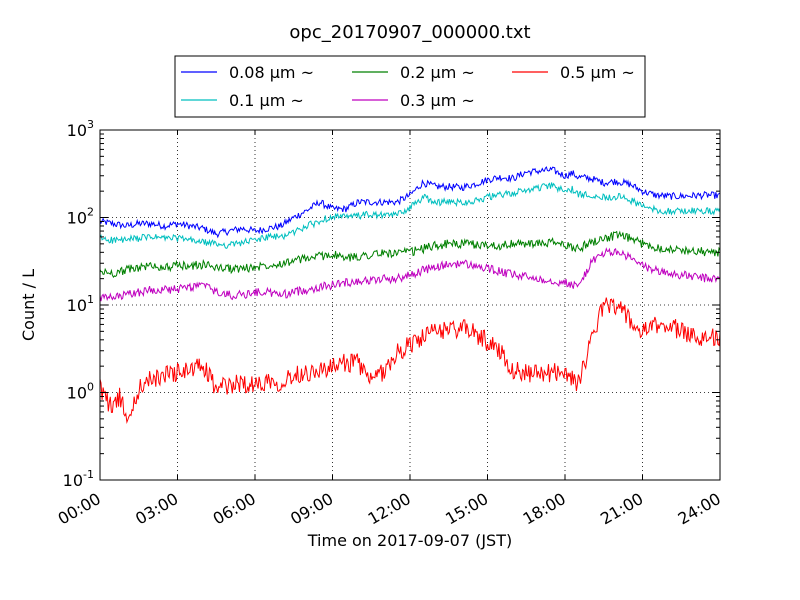 The height and width of the screenshot is (600, 800). What do you see at coordinates (28, 305) in the screenshot?
I see `y-axis-label: Count / L` at bounding box center [28, 305].